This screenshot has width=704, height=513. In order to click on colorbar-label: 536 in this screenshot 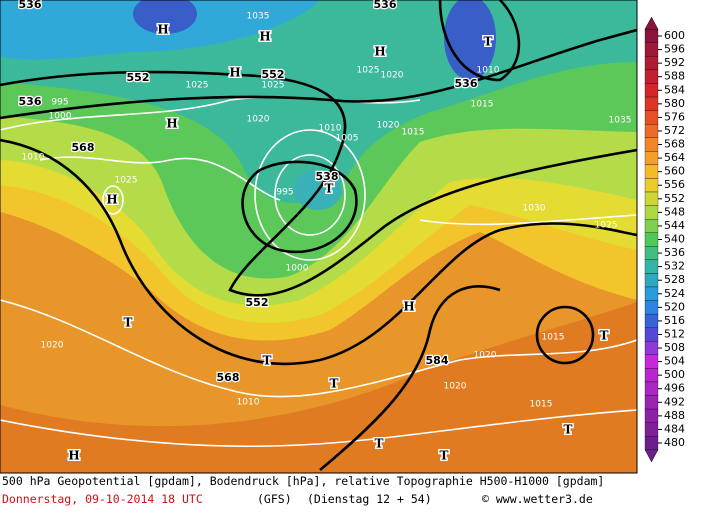, I will do `click(674, 252)`.